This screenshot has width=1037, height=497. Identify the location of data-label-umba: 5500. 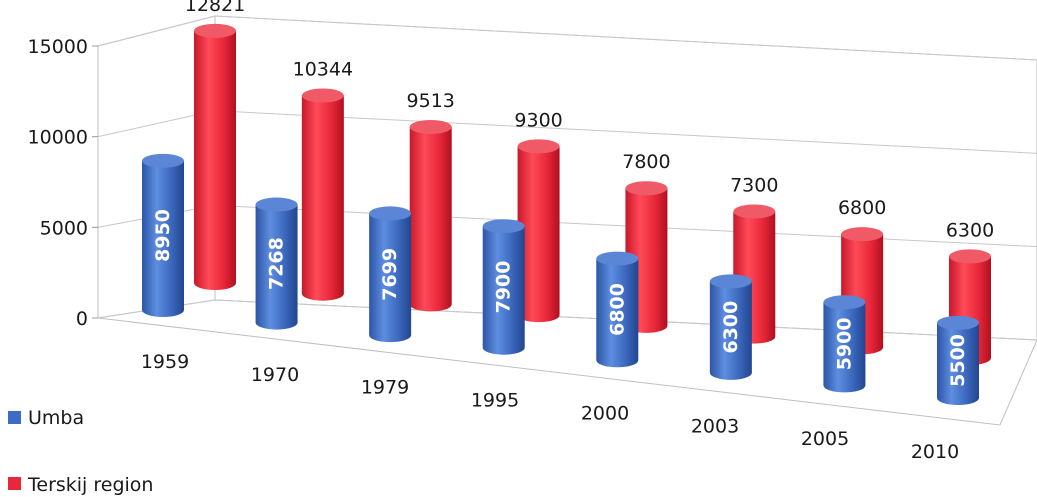
(958, 360).